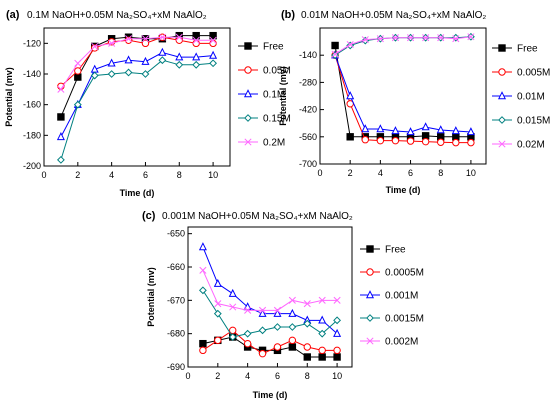 The image size is (550, 405). I want to click on panel-c-title: 0.001M NaOH+0.05M Na₂SO₄+xM NaAlO₂, so click(257, 216).